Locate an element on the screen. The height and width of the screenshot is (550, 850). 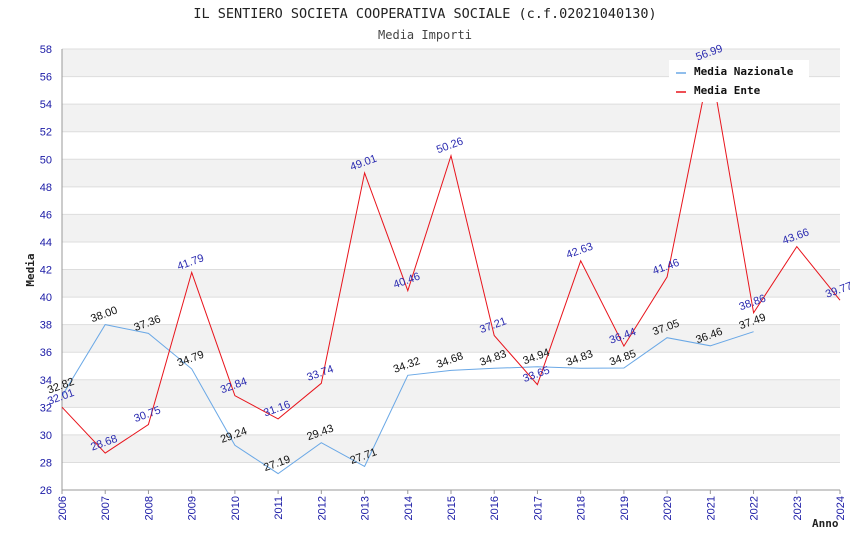
y-tick-label: 36 is located at coordinates (46, 353).